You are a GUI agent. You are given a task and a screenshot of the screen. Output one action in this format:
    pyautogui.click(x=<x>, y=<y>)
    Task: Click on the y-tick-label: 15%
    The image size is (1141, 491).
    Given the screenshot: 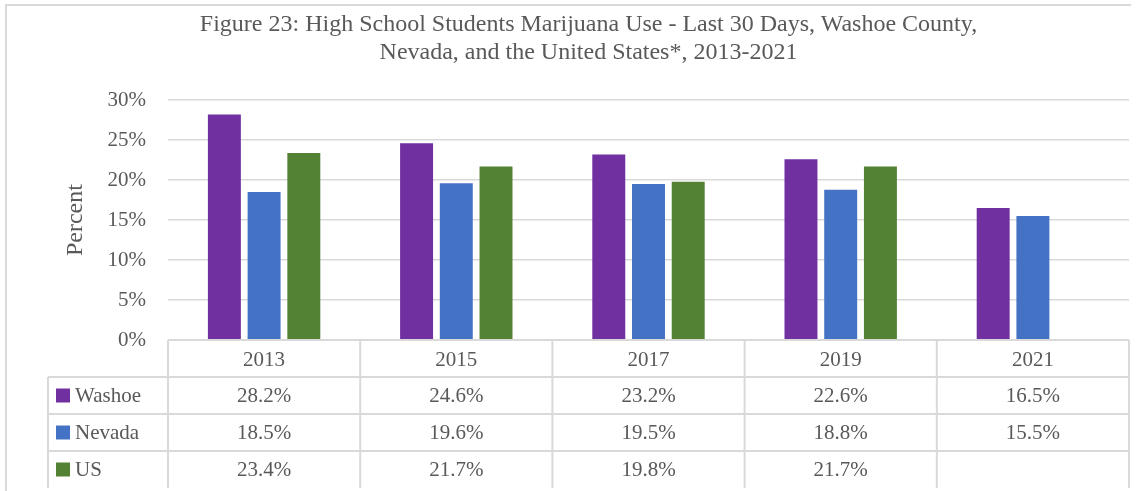 What is the action you would take?
    pyautogui.click(x=126, y=218)
    